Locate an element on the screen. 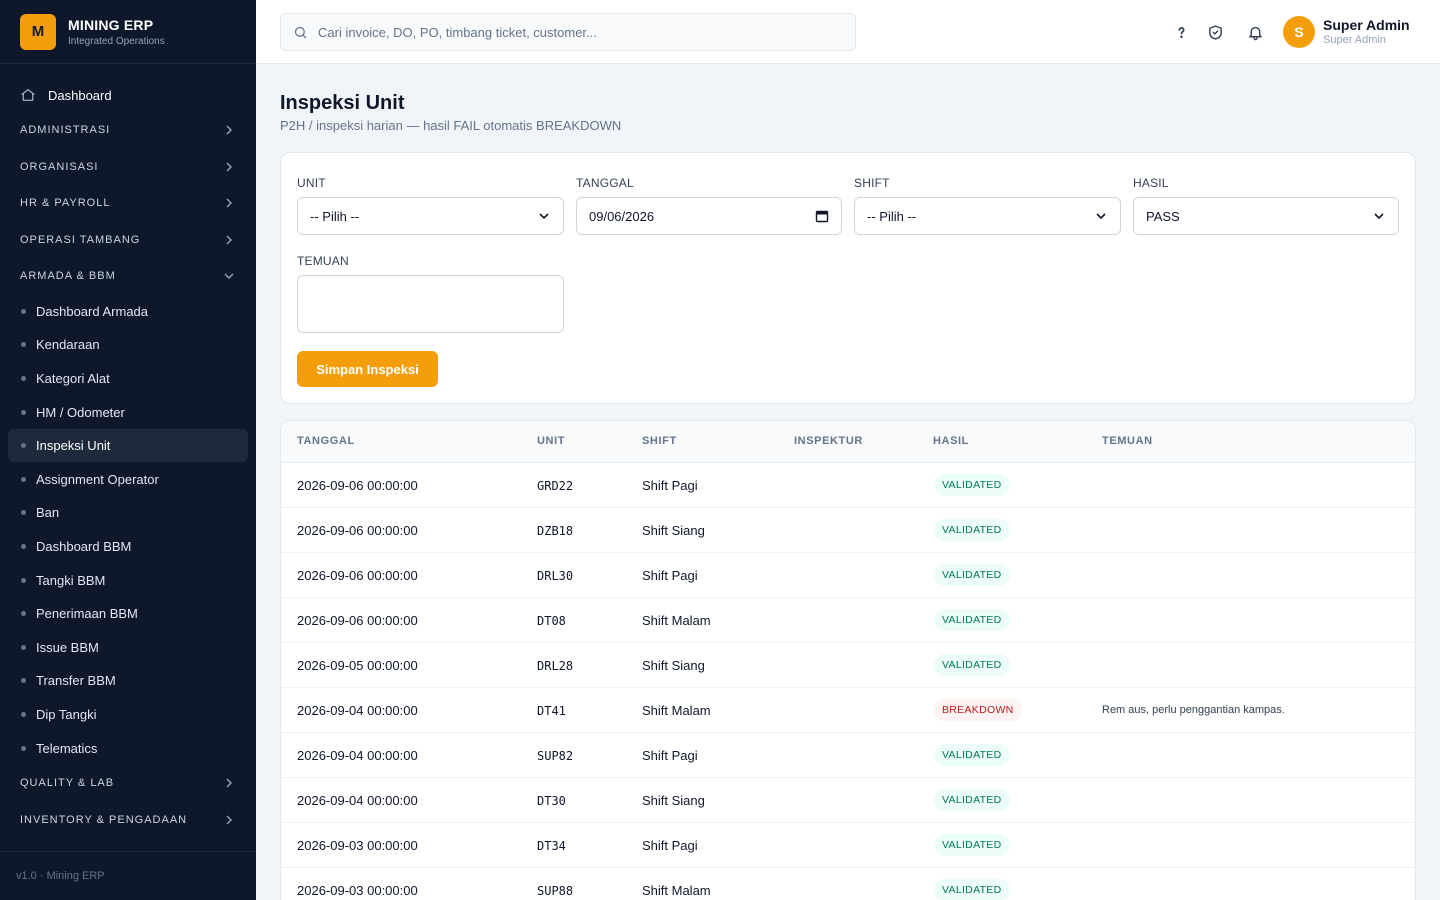 The width and height of the screenshot is (1440, 900). sidebar-item-dashboard-bbm: Dashboard BBM is located at coordinates (128, 547).